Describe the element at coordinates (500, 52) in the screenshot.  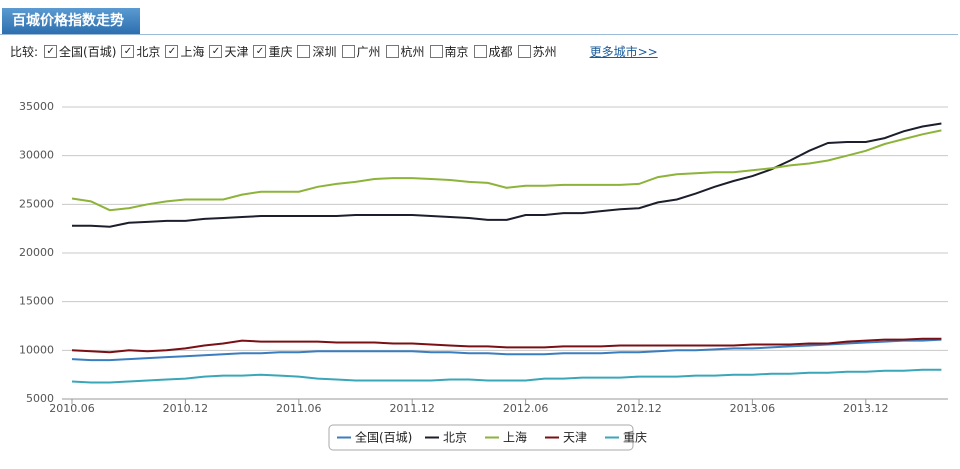
I see `city-name: 成都` at that location.